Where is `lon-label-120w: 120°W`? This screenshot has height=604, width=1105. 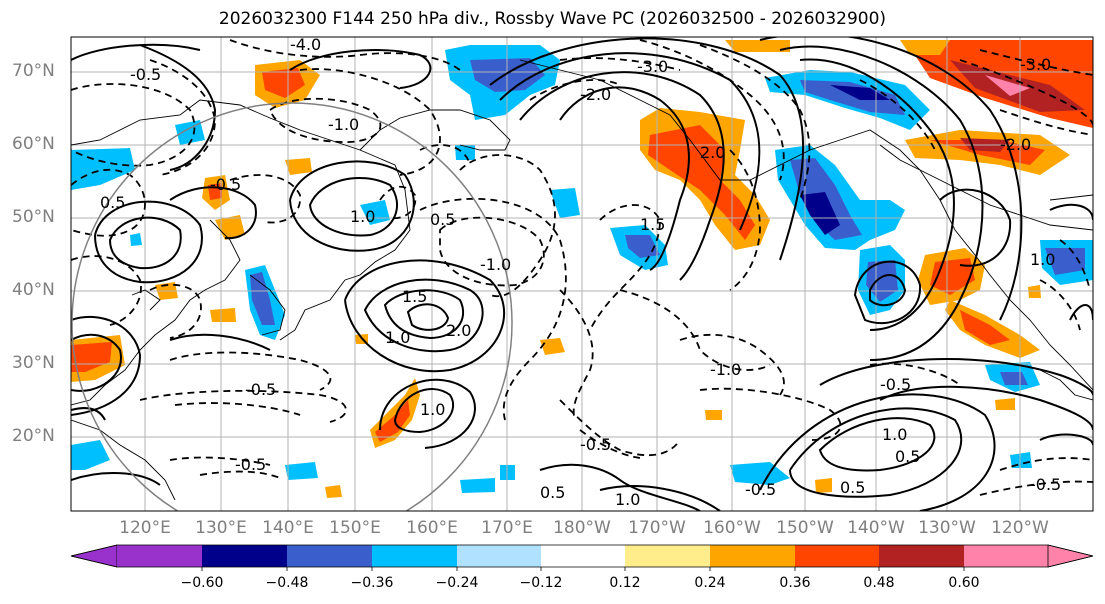 lon-label-120w: 120°W is located at coordinates (1020, 528).